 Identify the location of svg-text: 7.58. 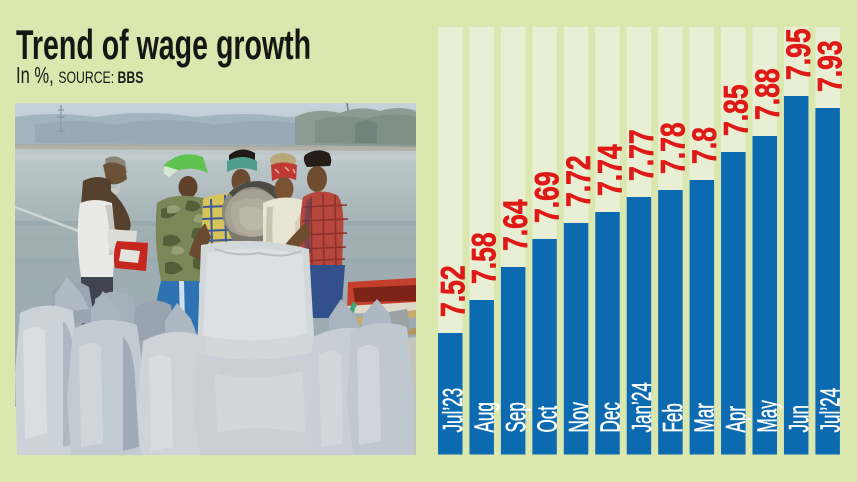
(485, 258).